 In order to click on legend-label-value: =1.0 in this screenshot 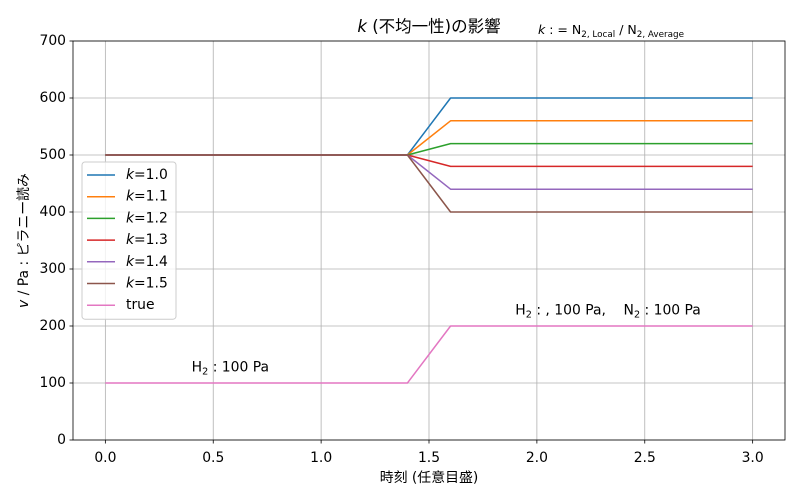, I will do `click(151, 175)`.